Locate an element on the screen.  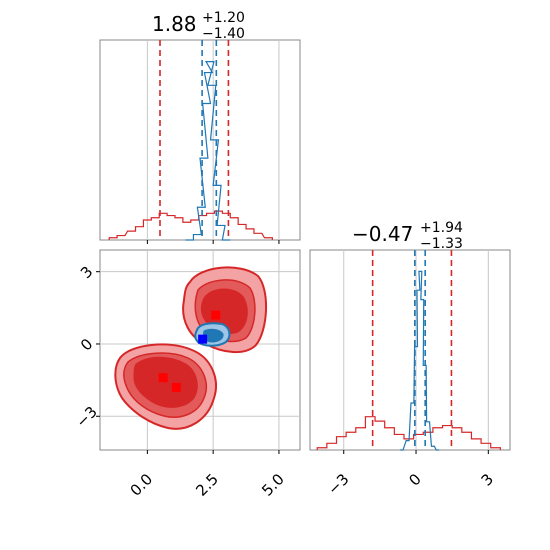
panel-hist-x-ticks is located at coordinates (213, 242).